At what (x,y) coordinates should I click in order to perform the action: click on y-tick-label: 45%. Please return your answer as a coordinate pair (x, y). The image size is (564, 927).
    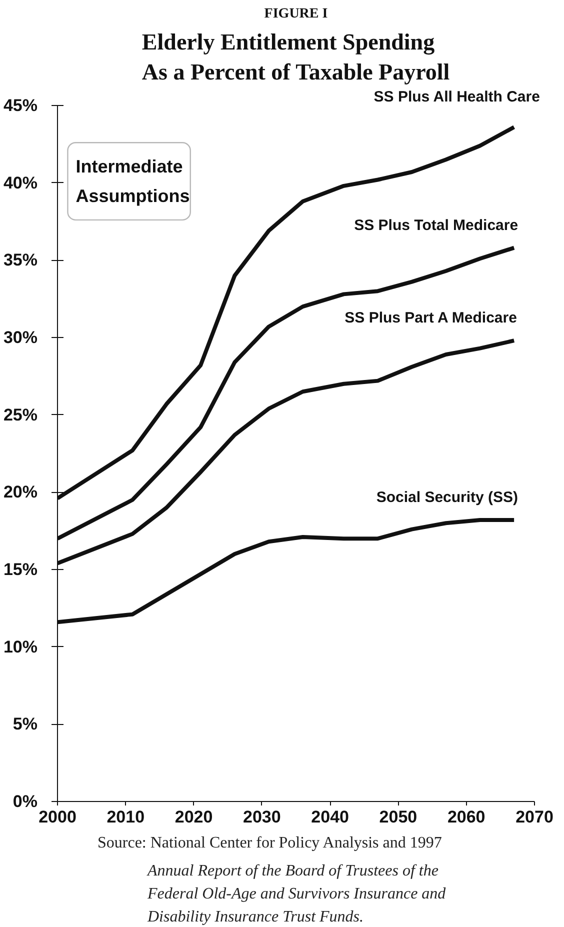
    Looking at the image, I should click on (20, 105).